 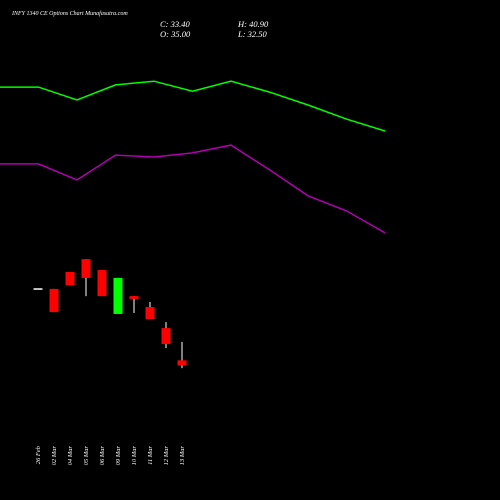 What do you see at coordinates (70, 456) in the screenshot?
I see `x-tick-label: 04 Mar` at bounding box center [70, 456].